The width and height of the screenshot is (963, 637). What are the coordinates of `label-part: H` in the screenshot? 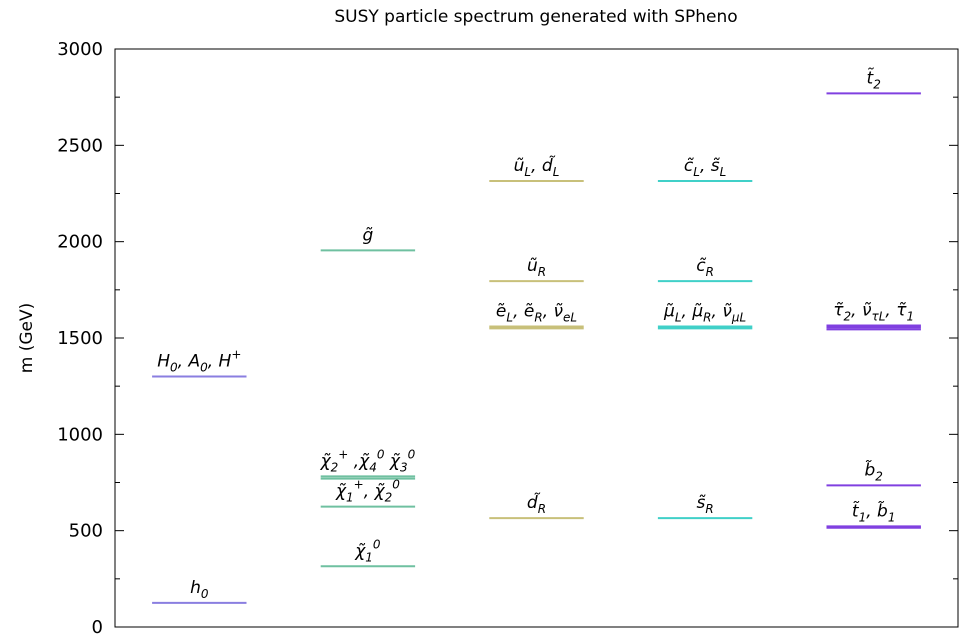 It's located at (163, 362).